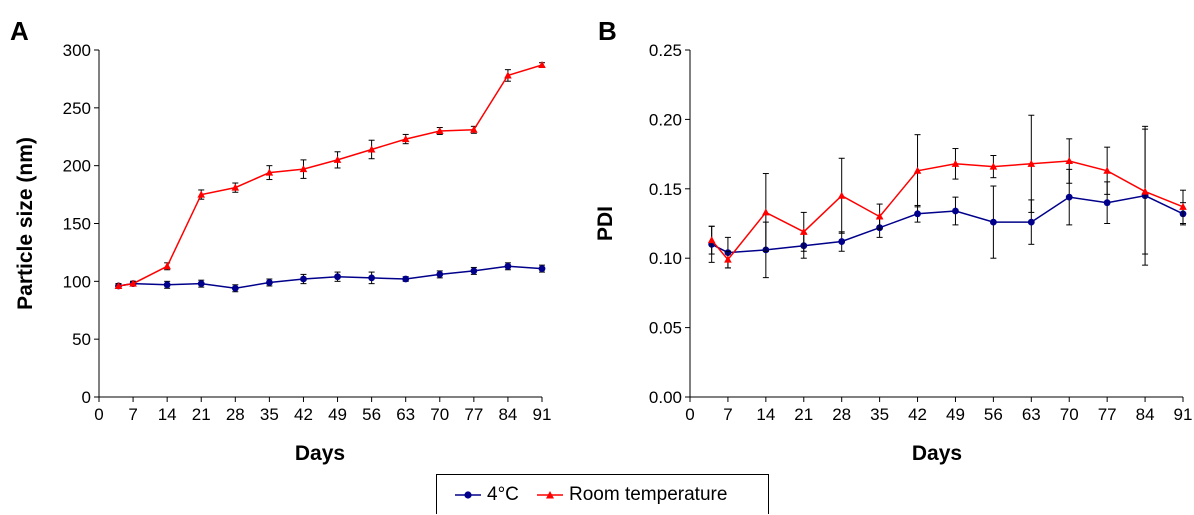 The image size is (1194, 515). I want to click on x-tick-label: 70, so click(1069, 414).